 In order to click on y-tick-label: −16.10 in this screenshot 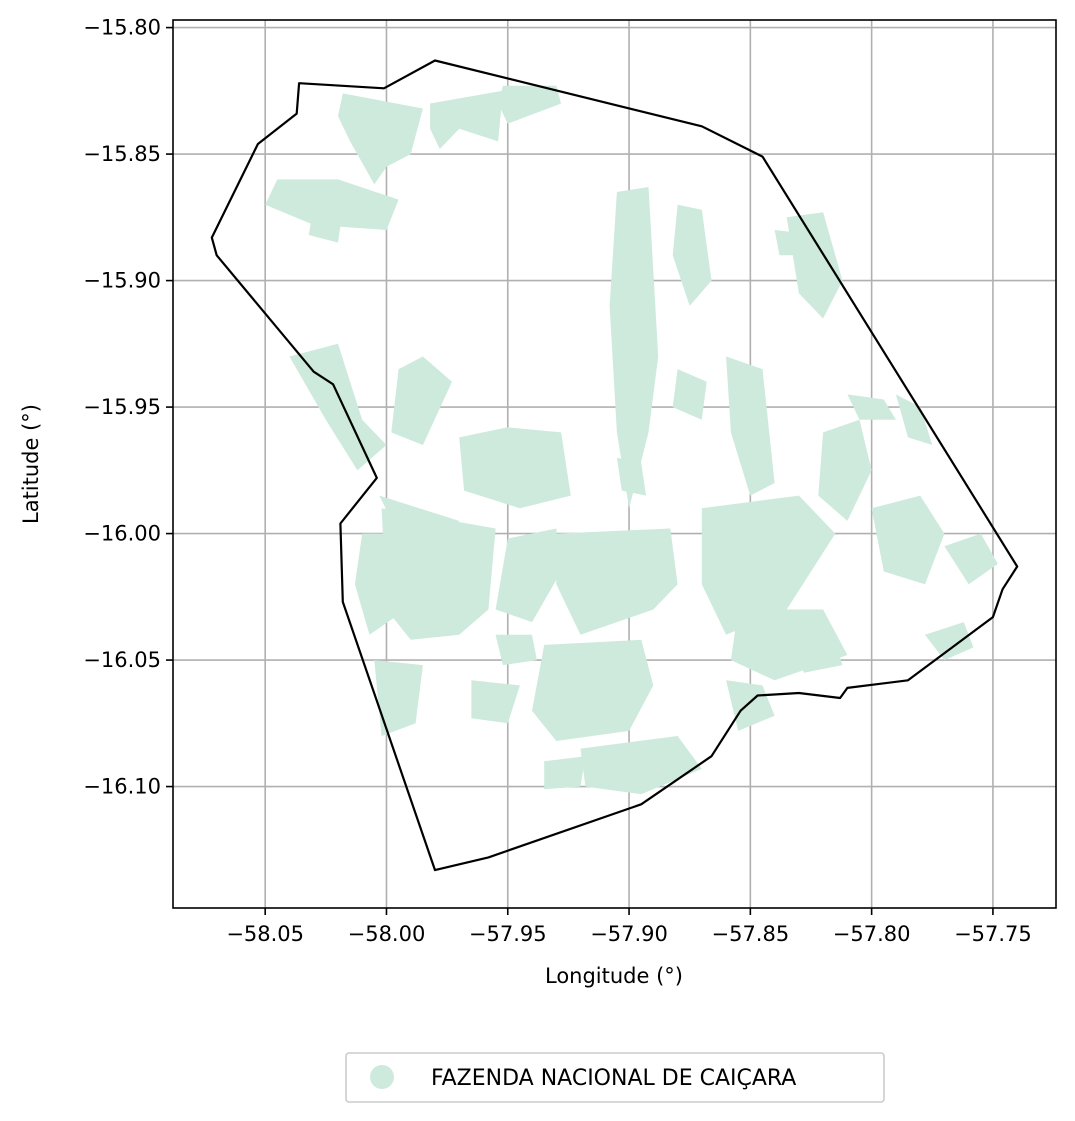, I will do `click(122, 787)`.